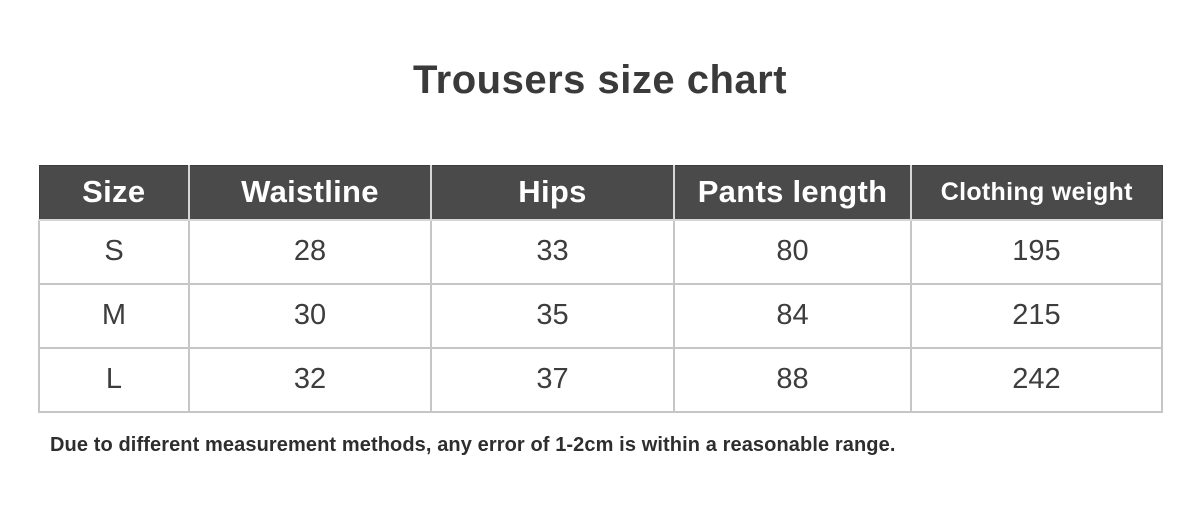  What do you see at coordinates (114, 379) in the screenshot?
I see `cell-size: L` at bounding box center [114, 379].